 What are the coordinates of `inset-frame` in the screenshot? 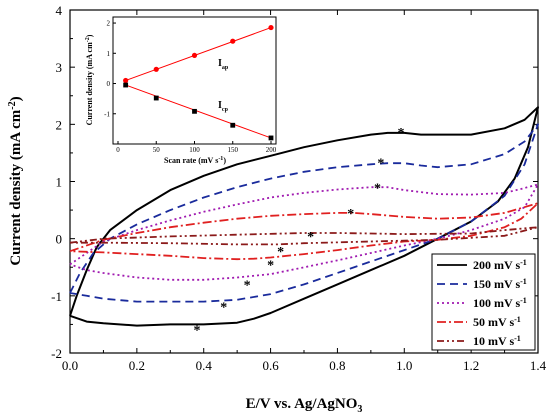 It's located at (194, 80).